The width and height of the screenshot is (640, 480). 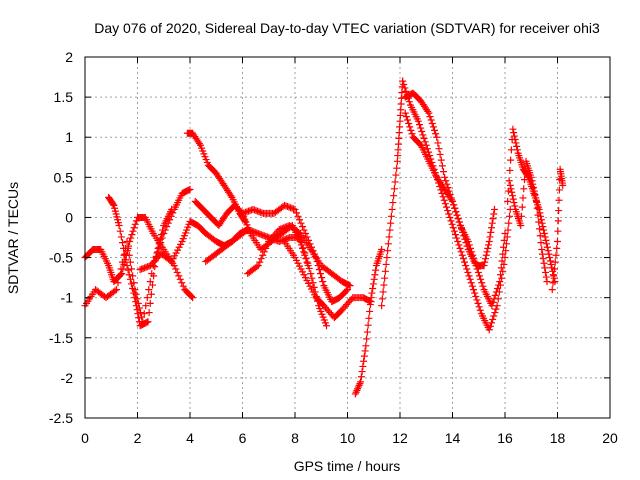 I want to click on series-sat-n, so click(x=455, y=199).